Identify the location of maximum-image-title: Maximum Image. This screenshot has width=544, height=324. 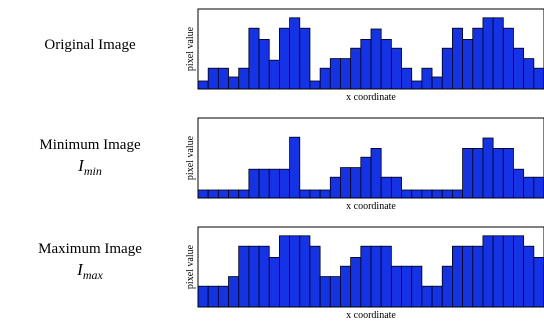
(90, 249).